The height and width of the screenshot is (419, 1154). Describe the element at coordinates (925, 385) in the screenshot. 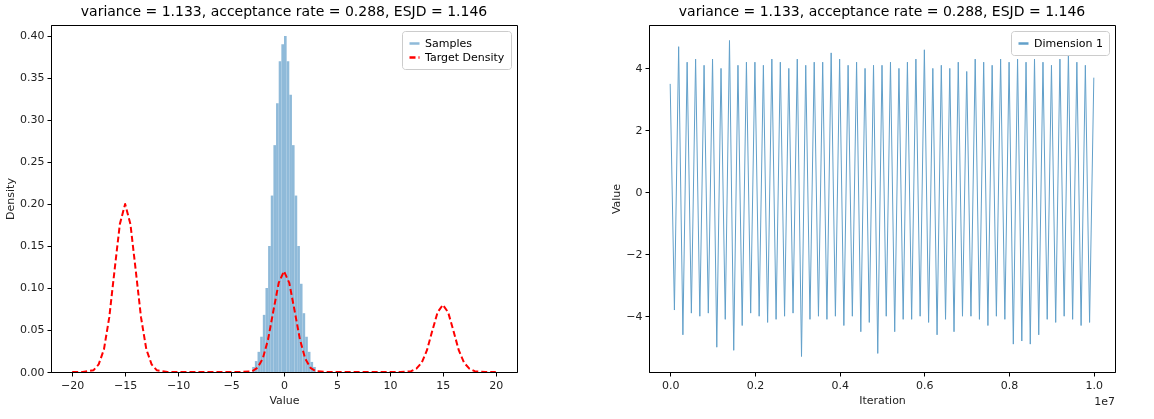

I see `x-tick-label: 0.6` at that location.